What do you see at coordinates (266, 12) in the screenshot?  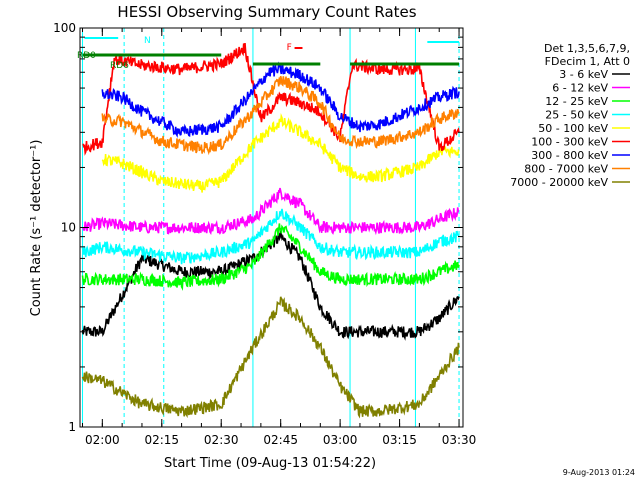 I see `chart-title: HESSI Observing Summary Count Rates` at bounding box center [266, 12].